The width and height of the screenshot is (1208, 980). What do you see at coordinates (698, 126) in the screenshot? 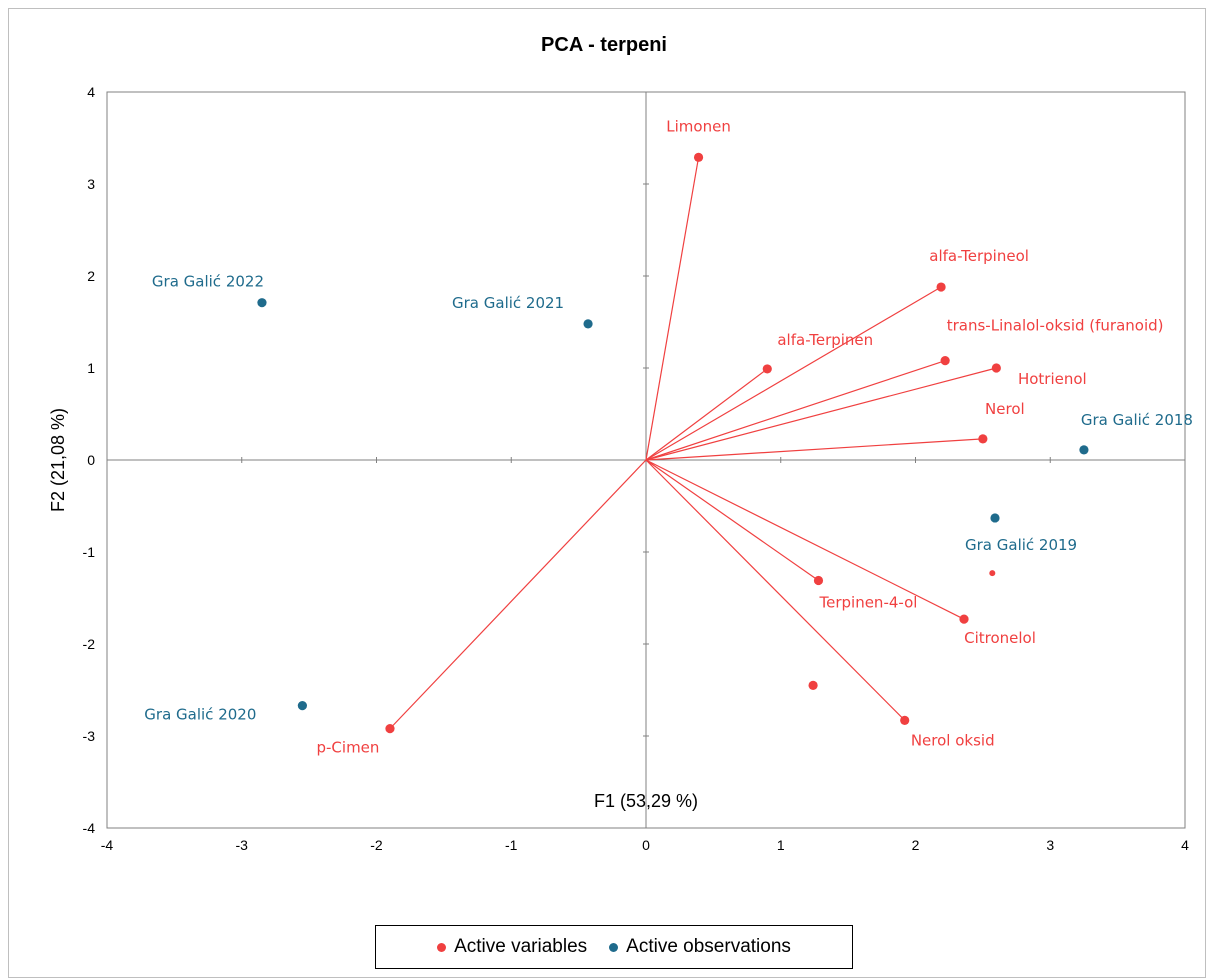
I see `variable-label: Limonen` at bounding box center [698, 126].